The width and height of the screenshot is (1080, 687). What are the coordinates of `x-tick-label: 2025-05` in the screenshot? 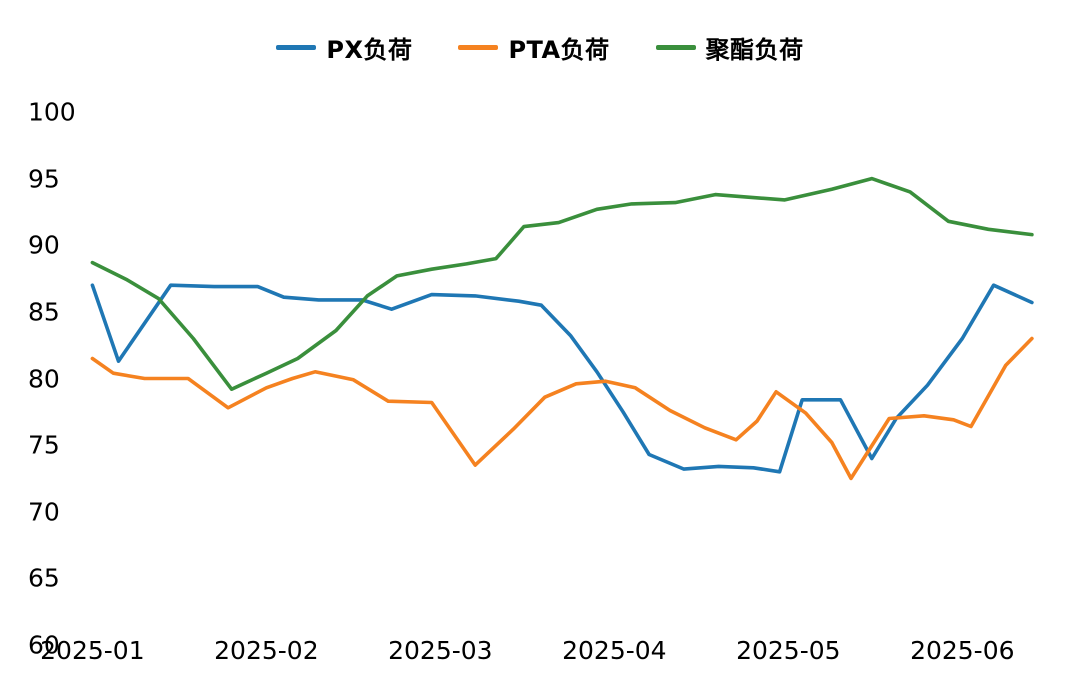 It's located at (788, 650).